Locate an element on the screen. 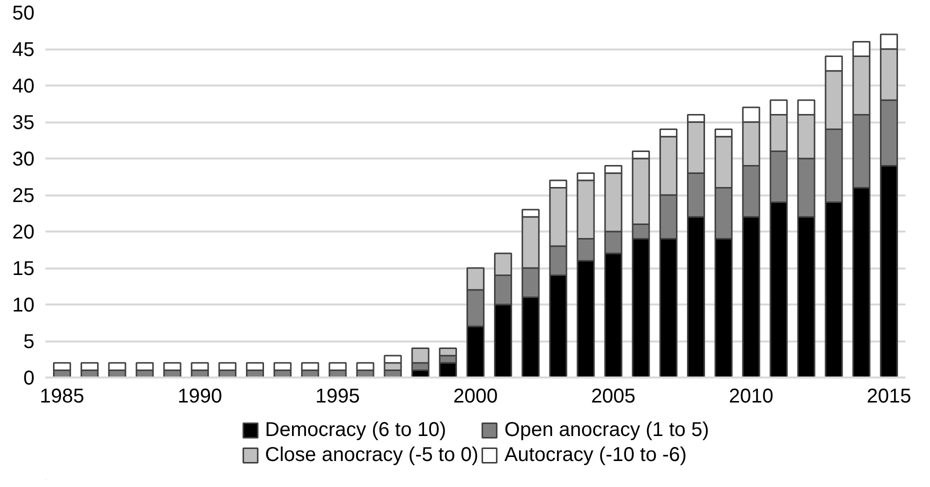 Image resolution: width=930 pixels, height=487 pixels. x-tick-label: 2000 is located at coordinates (475, 397).